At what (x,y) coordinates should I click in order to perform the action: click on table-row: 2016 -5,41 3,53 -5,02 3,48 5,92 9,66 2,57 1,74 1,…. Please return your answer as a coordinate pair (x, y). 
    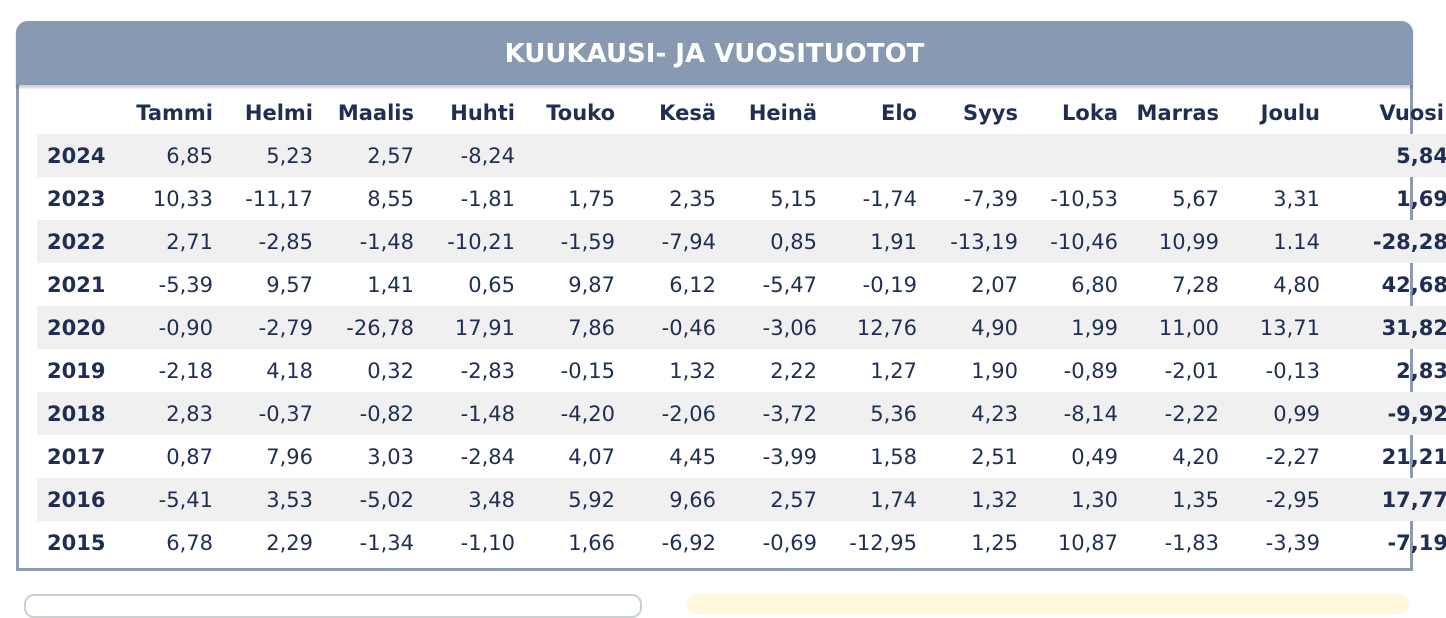
    Looking at the image, I should click on (741, 499).